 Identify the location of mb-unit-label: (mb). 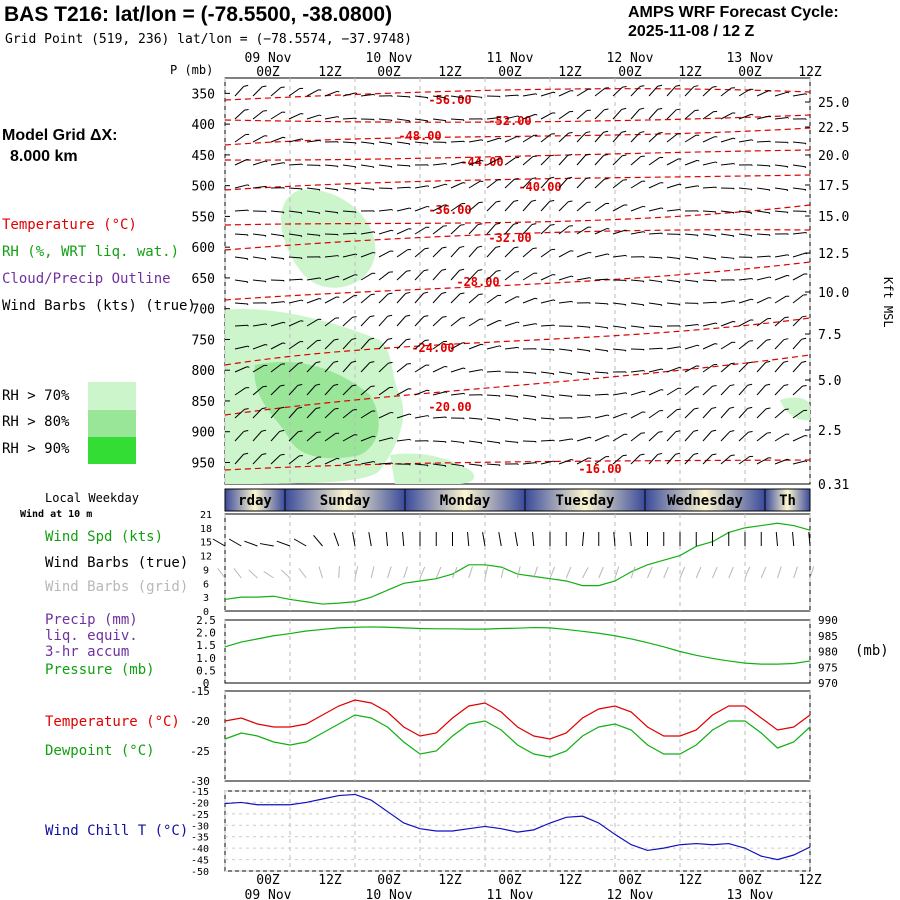
(872, 651).